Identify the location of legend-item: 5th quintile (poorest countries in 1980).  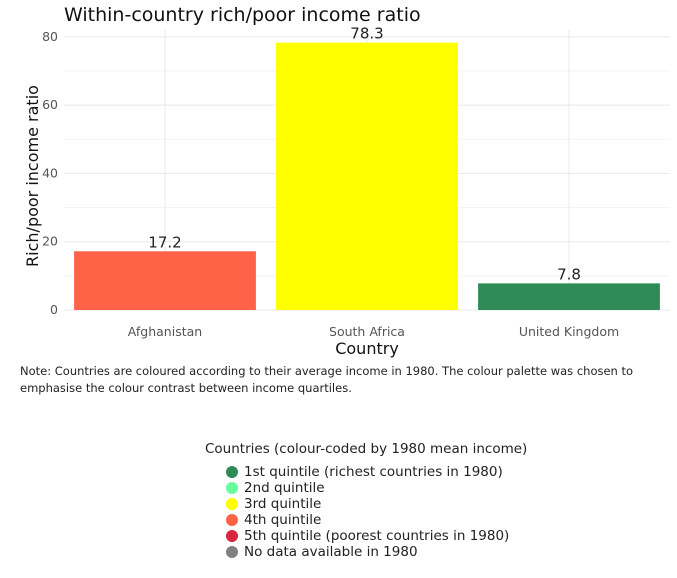
(367, 536).